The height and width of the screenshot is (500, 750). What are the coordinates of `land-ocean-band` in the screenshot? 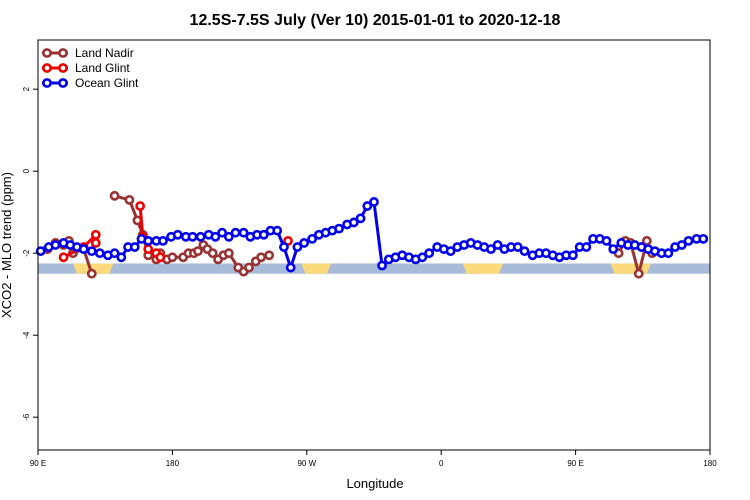 It's located at (374, 268).